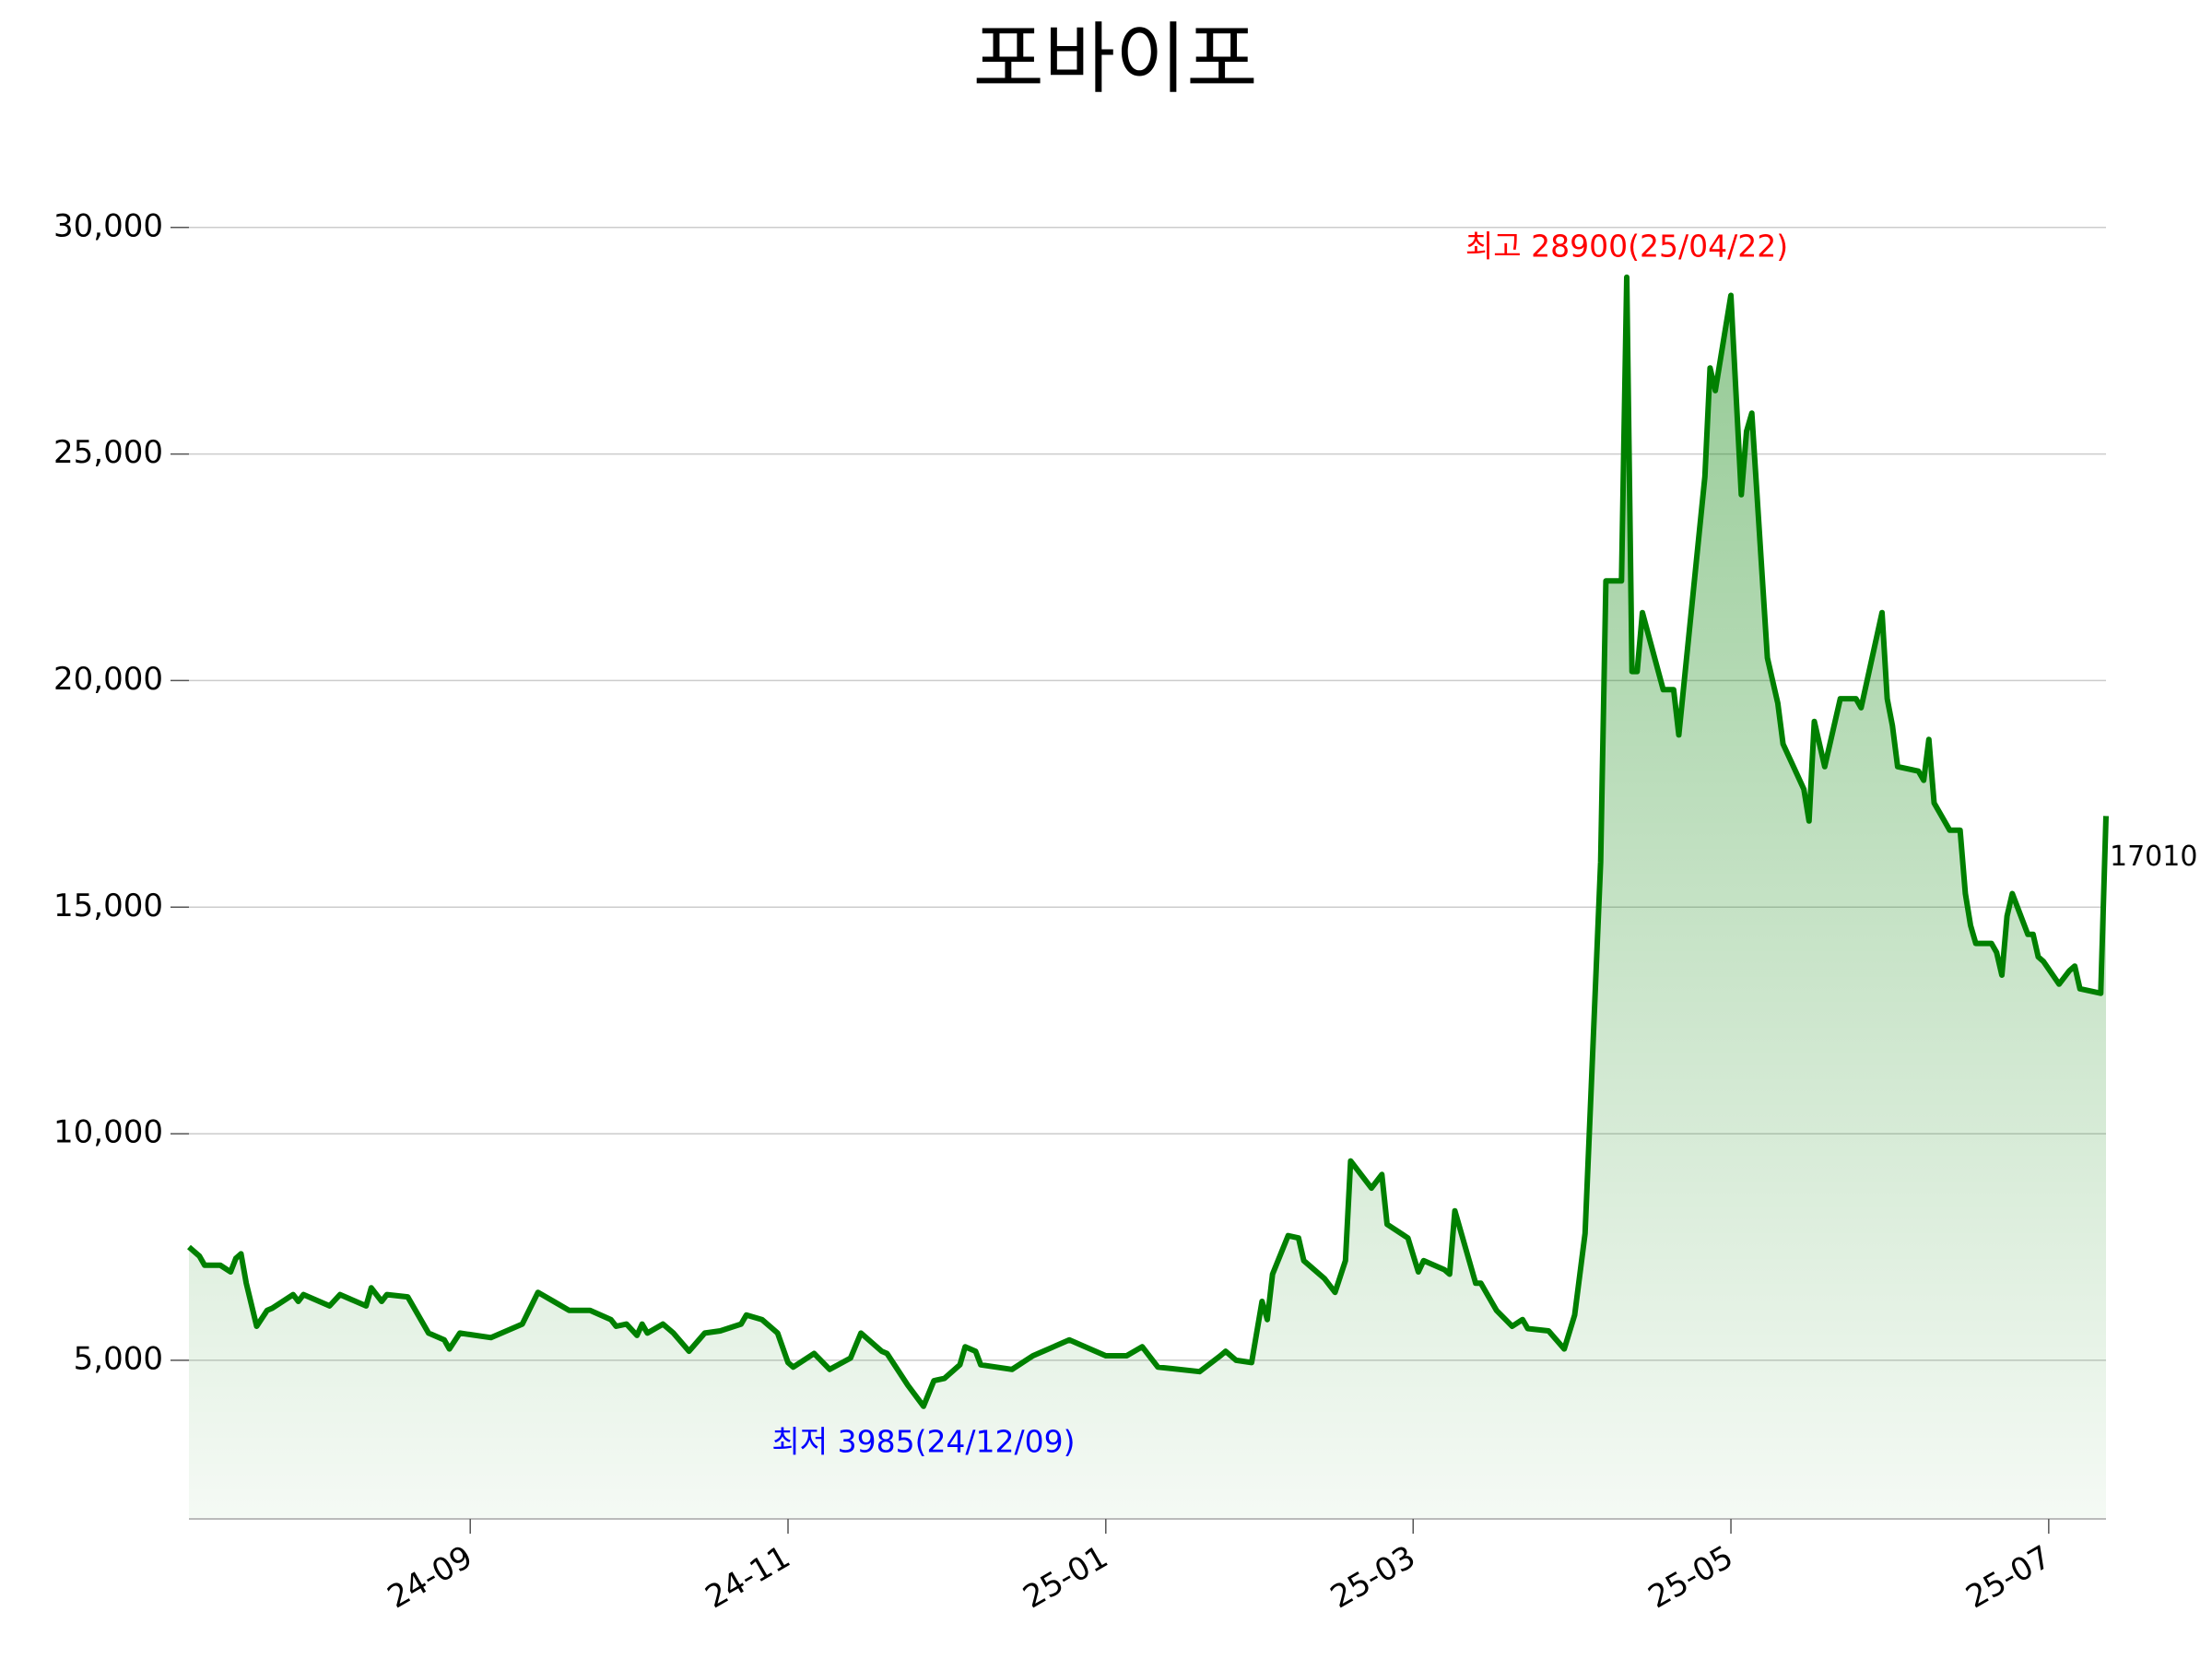 Image resolution: width=2212 pixels, height=1659 pixels. Describe the element at coordinates (108, 1132) in the screenshot. I see `y-tick-label: 10,000` at that location.